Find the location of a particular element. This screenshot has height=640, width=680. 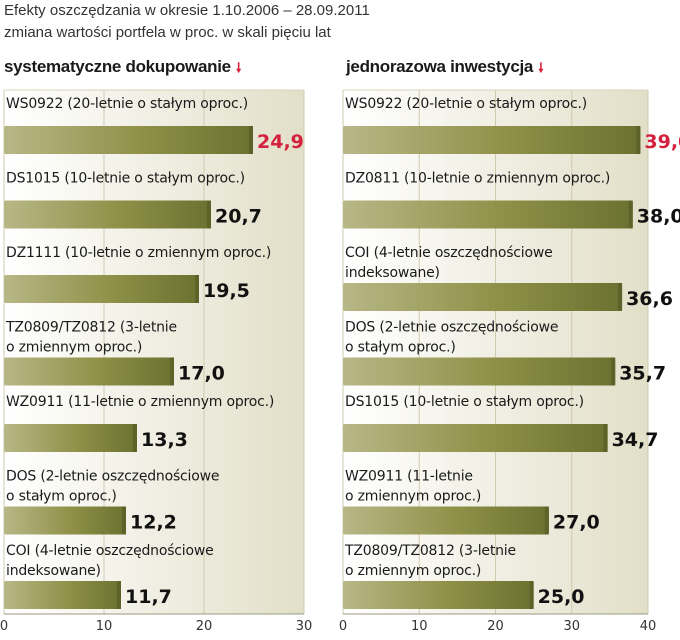

panel-right-value-label: 27,0 is located at coordinates (576, 523).